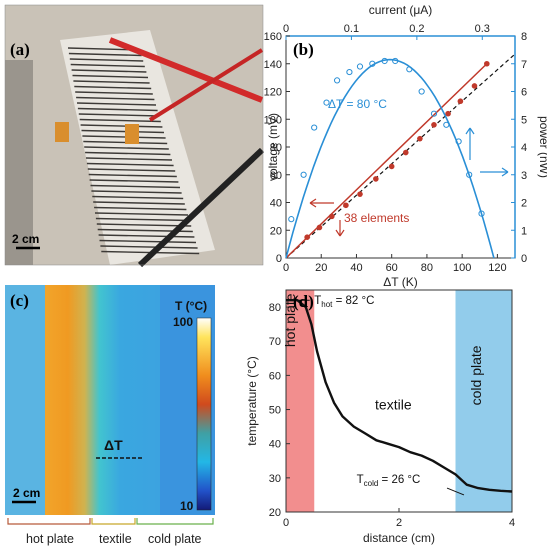  Describe the element at coordinates (273, 65) in the screenshot. I see `y-tick-label: 140` at that location.